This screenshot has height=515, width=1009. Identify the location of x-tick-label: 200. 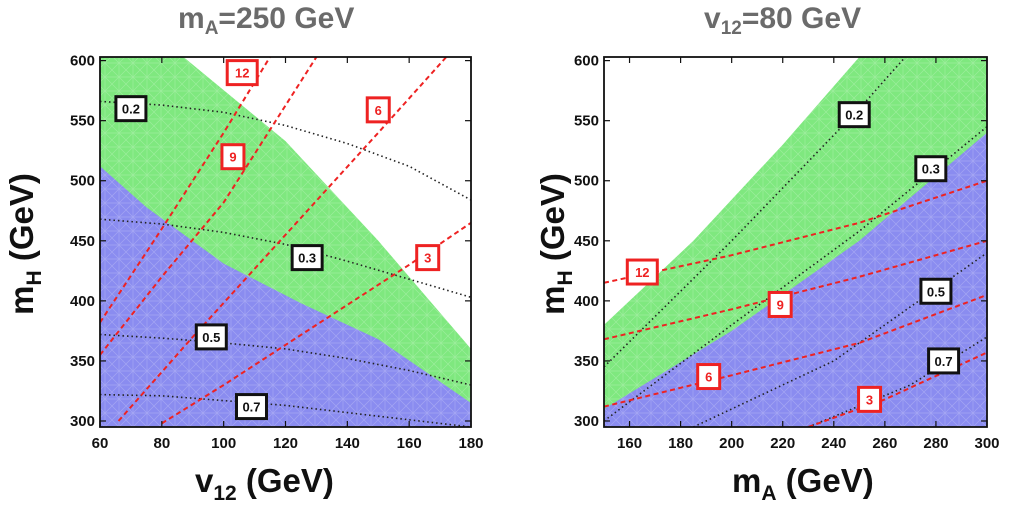
(731, 443).